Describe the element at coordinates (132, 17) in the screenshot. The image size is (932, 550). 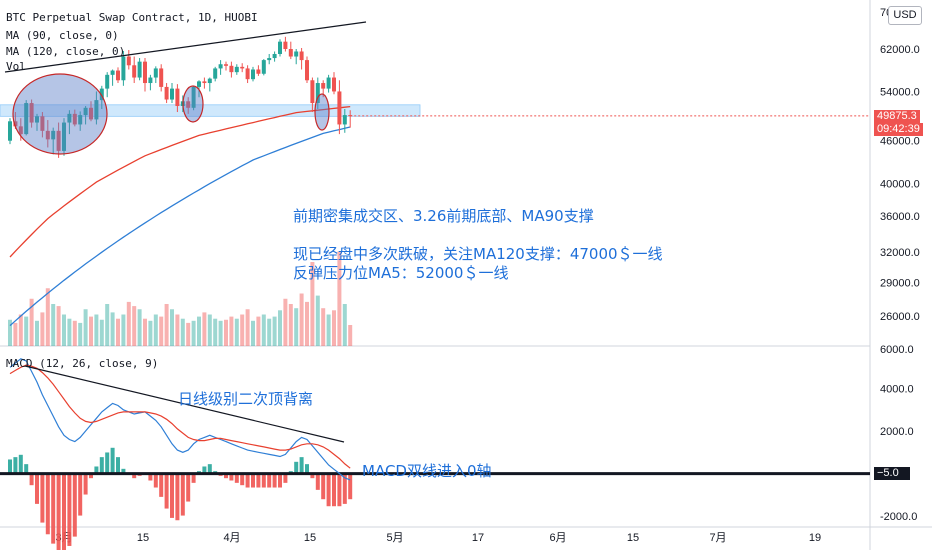
I see `symbol-legend: BTC Perpetual Swap Contract, 1D, HUOBI` at that location.